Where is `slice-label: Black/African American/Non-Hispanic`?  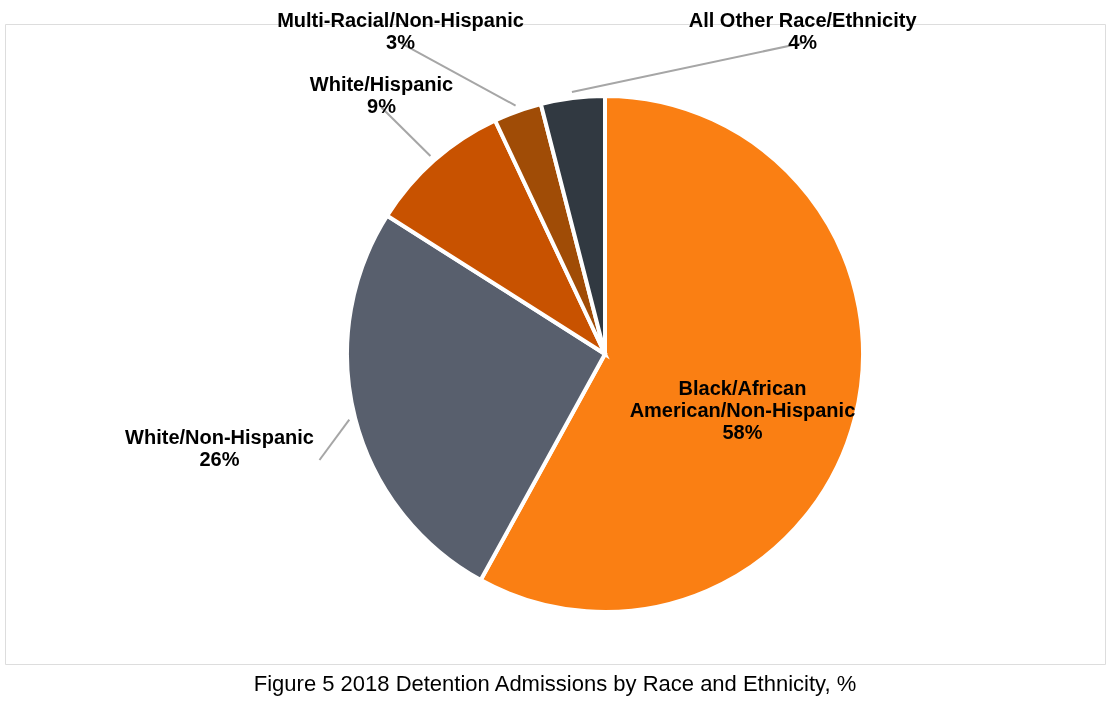 slice-label: Black/African American/Non-Hispanic is located at coordinates (742, 399).